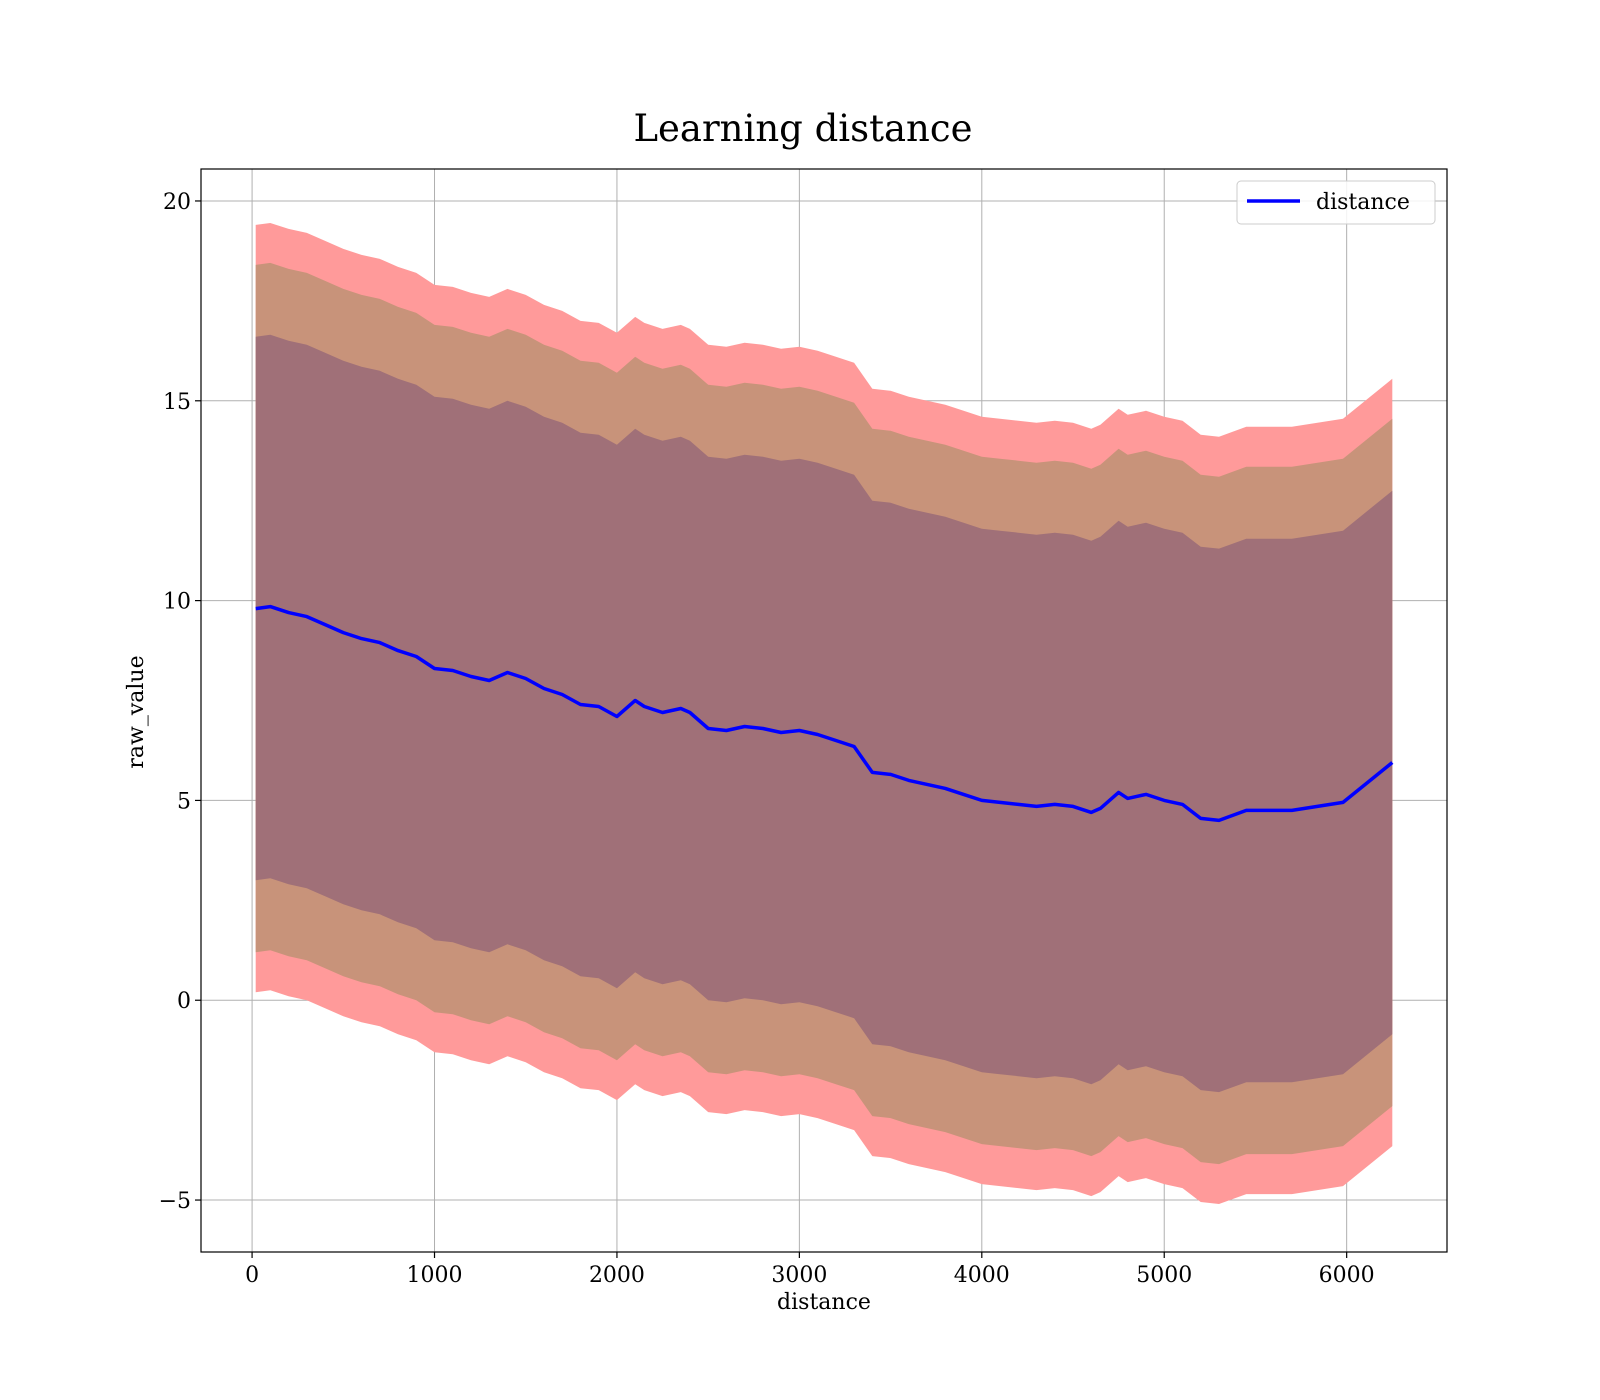 Image resolution: width=1600 pixels, height=1400 pixels. I want to click on y-tick-label-1: 0, so click(184, 1001).